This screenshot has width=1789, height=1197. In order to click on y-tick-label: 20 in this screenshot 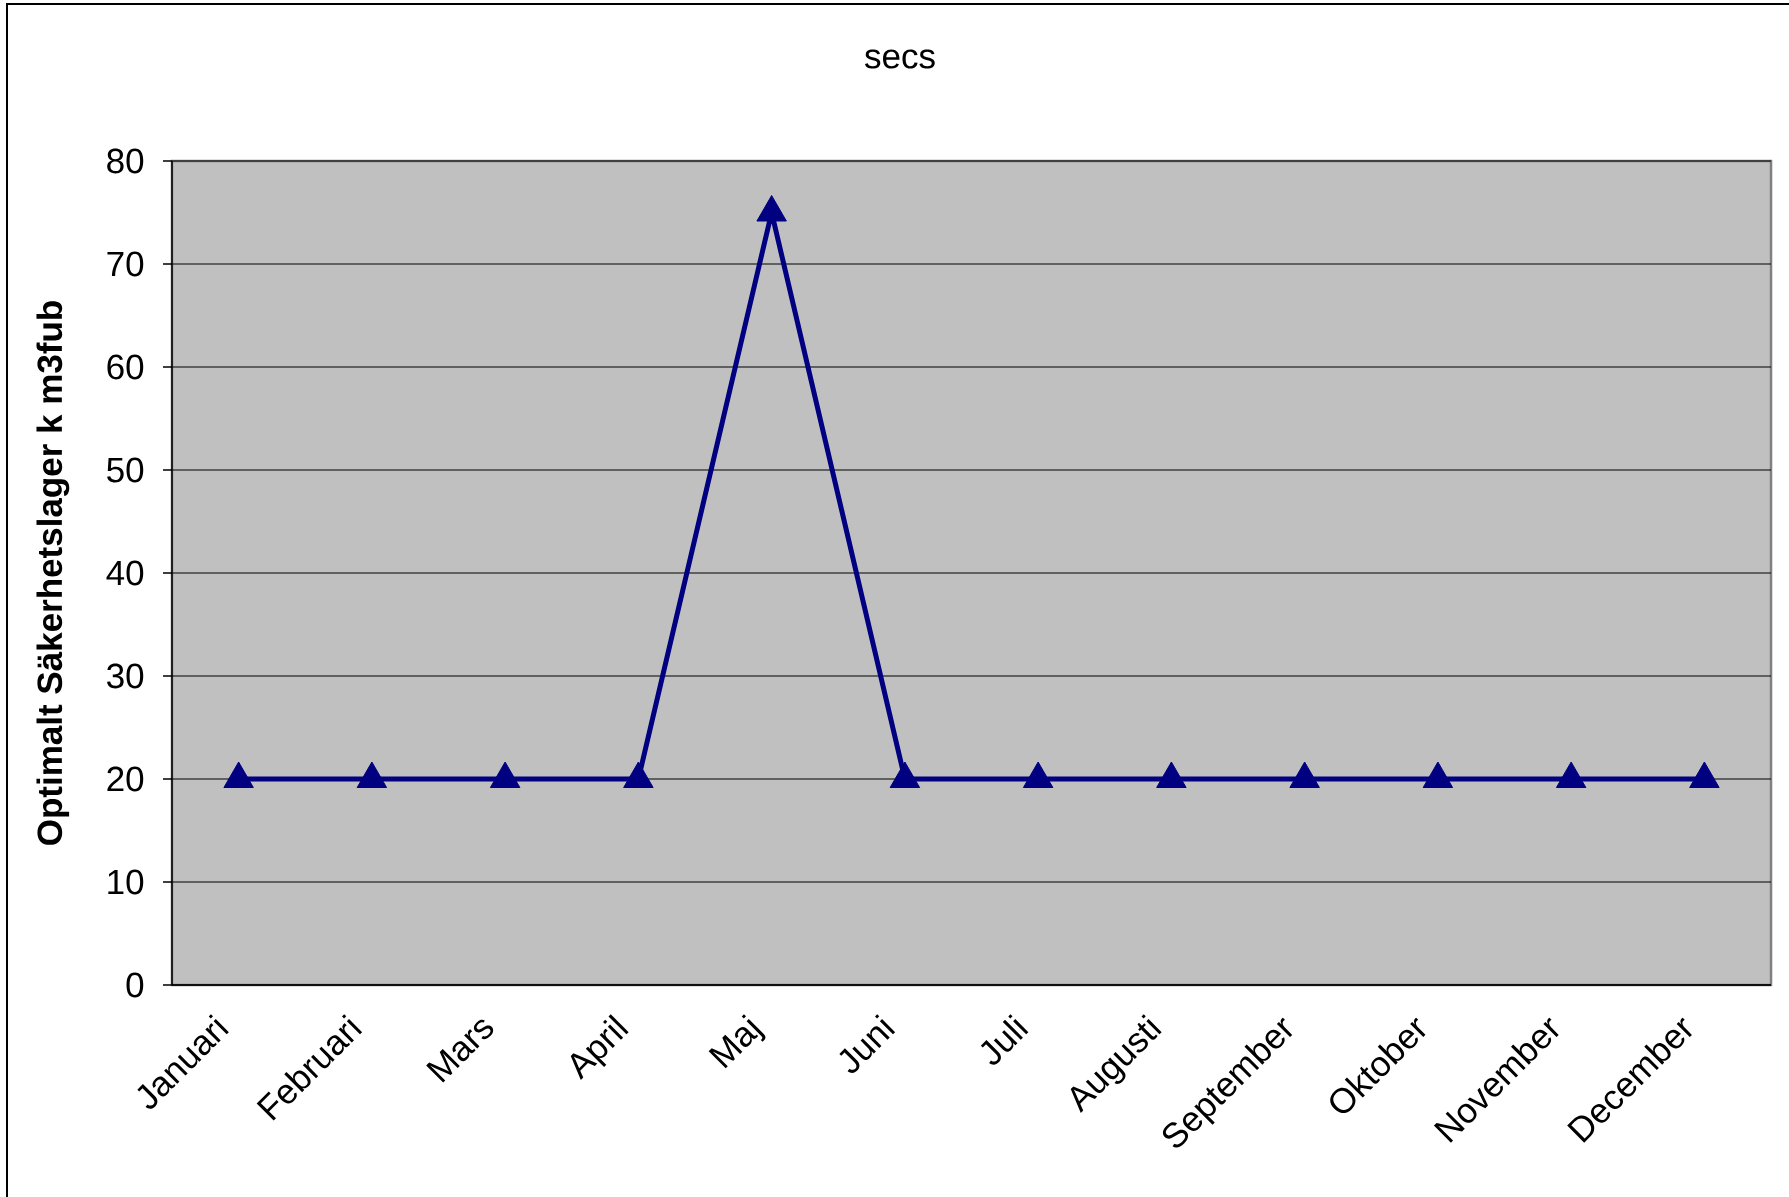, I will do `click(125, 779)`.